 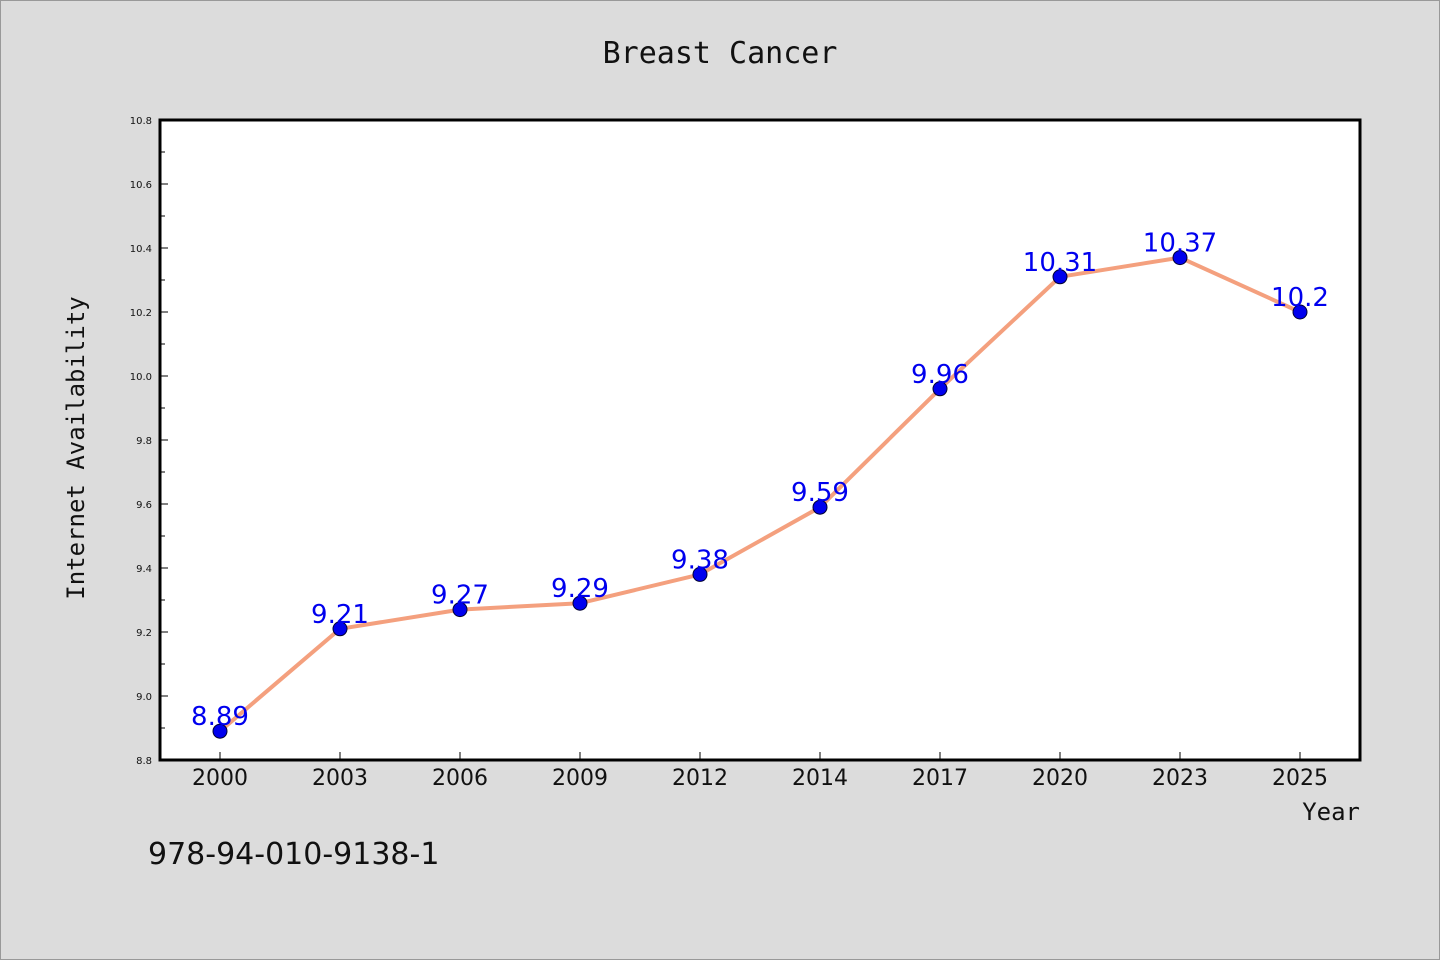 What do you see at coordinates (141, 249) in the screenshot?
I see `y-tick-label: 10.4` at bounding box center [141, 249].